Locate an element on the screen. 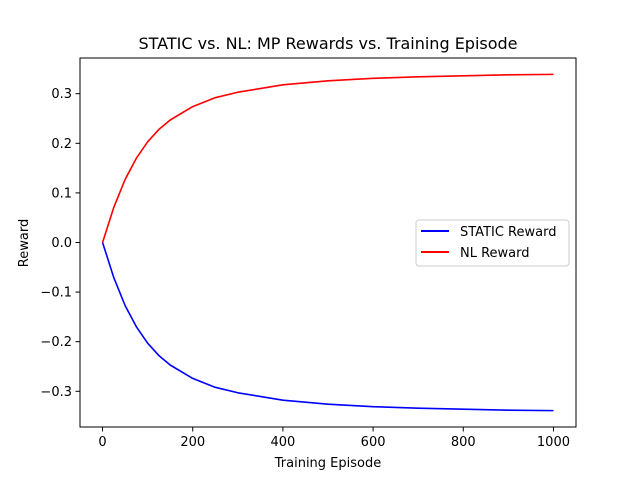 The width and height of the screenshot is (640, 480). y-tick-label: 0.3 is located at coordinates (61, 94).